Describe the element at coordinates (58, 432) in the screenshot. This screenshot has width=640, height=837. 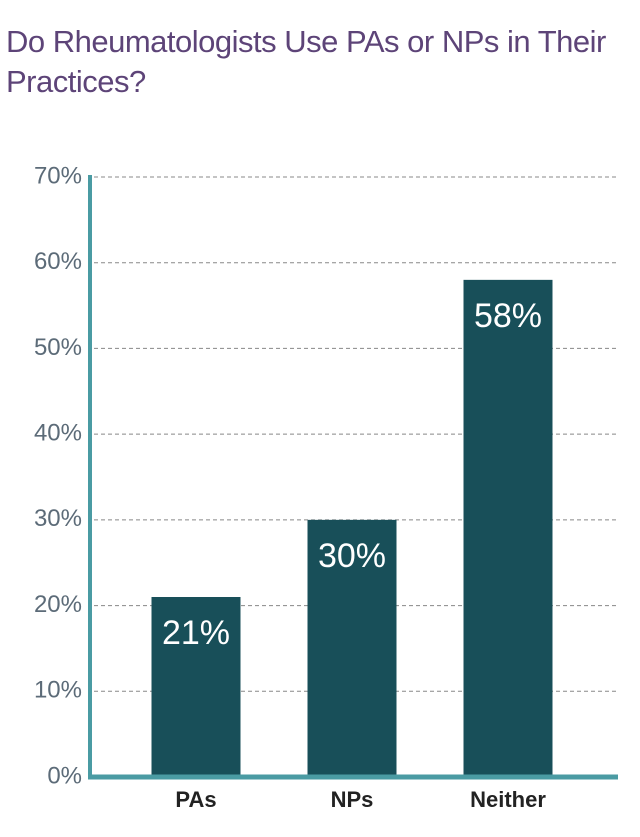
I see `y-tick-label: 40%` at that location.